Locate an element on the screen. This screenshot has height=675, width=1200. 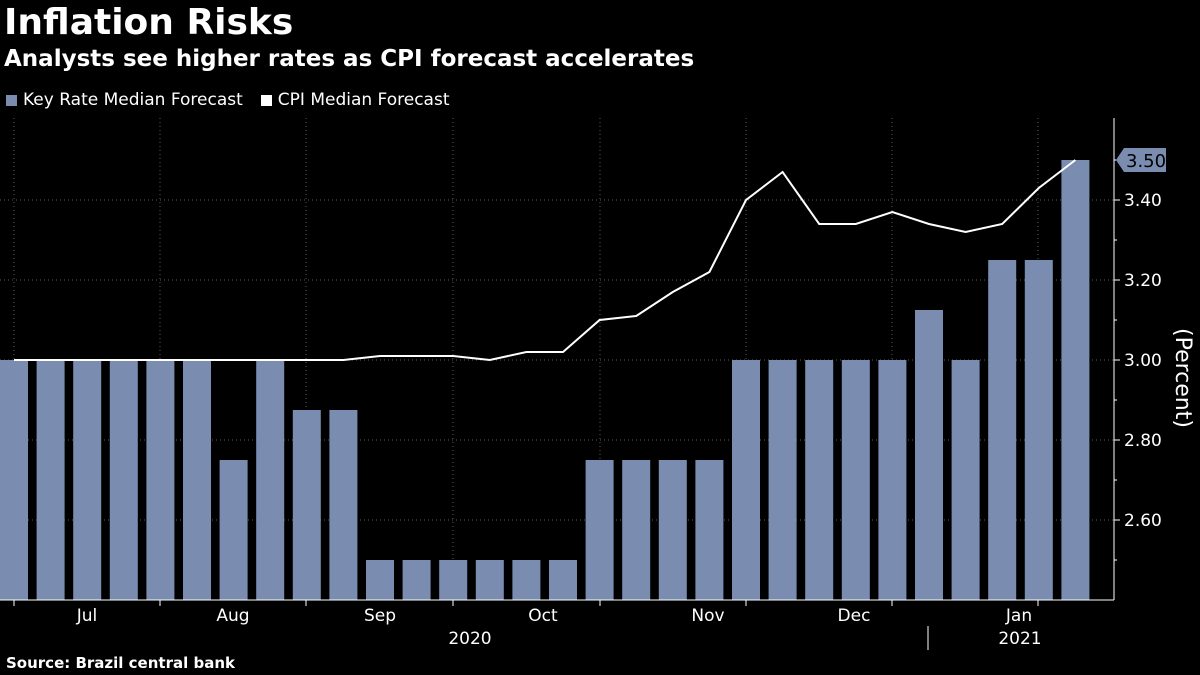
y-tick-label: 2.80 is located at coordinates (1143, 441).